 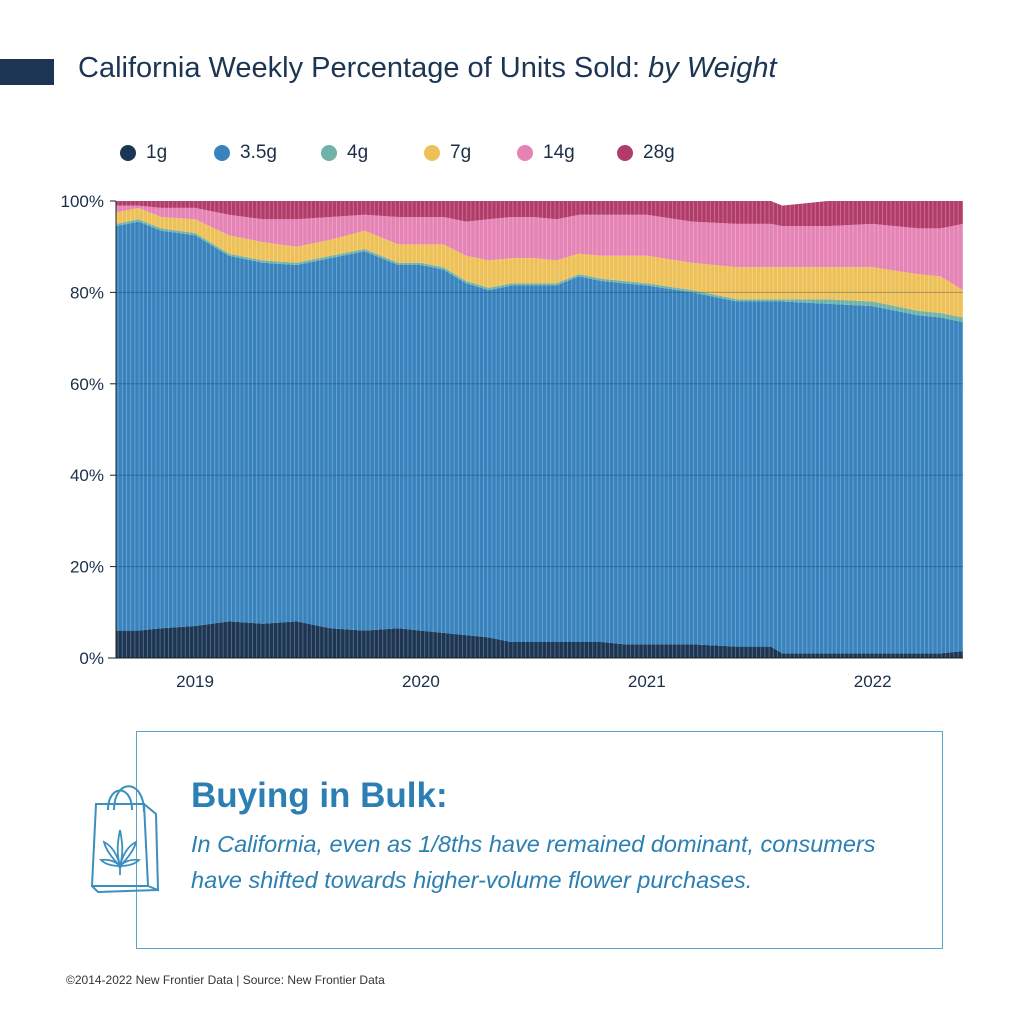 I want to click on legend-item-28g: 28g, so click(x=646, y=153).